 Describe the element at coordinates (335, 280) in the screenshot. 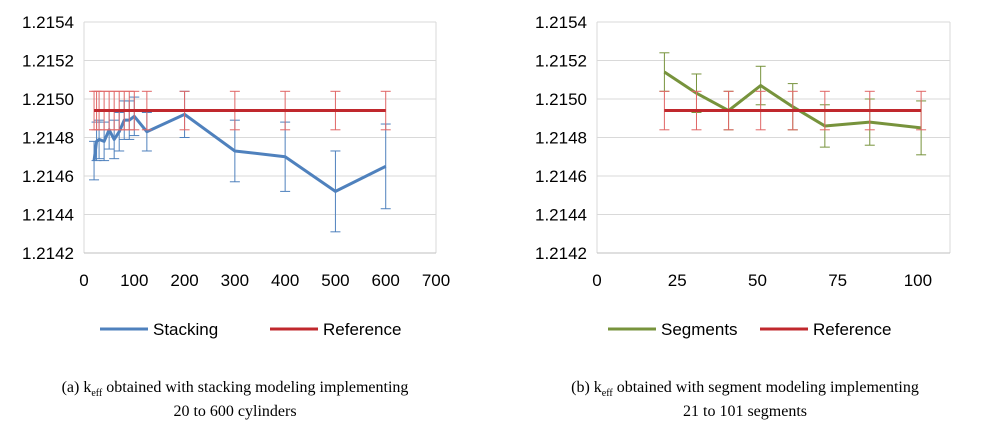

I see `x-tick-label: 500` at that location.